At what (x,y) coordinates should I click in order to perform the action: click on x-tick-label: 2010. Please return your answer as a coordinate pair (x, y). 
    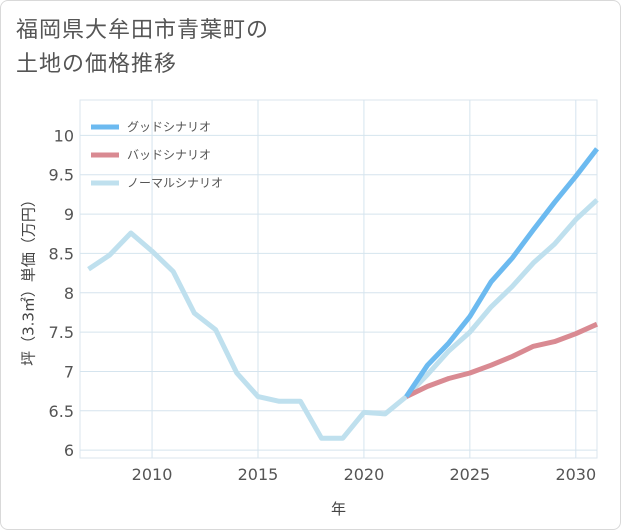
    Looking at the image, I should click on (152, 474).